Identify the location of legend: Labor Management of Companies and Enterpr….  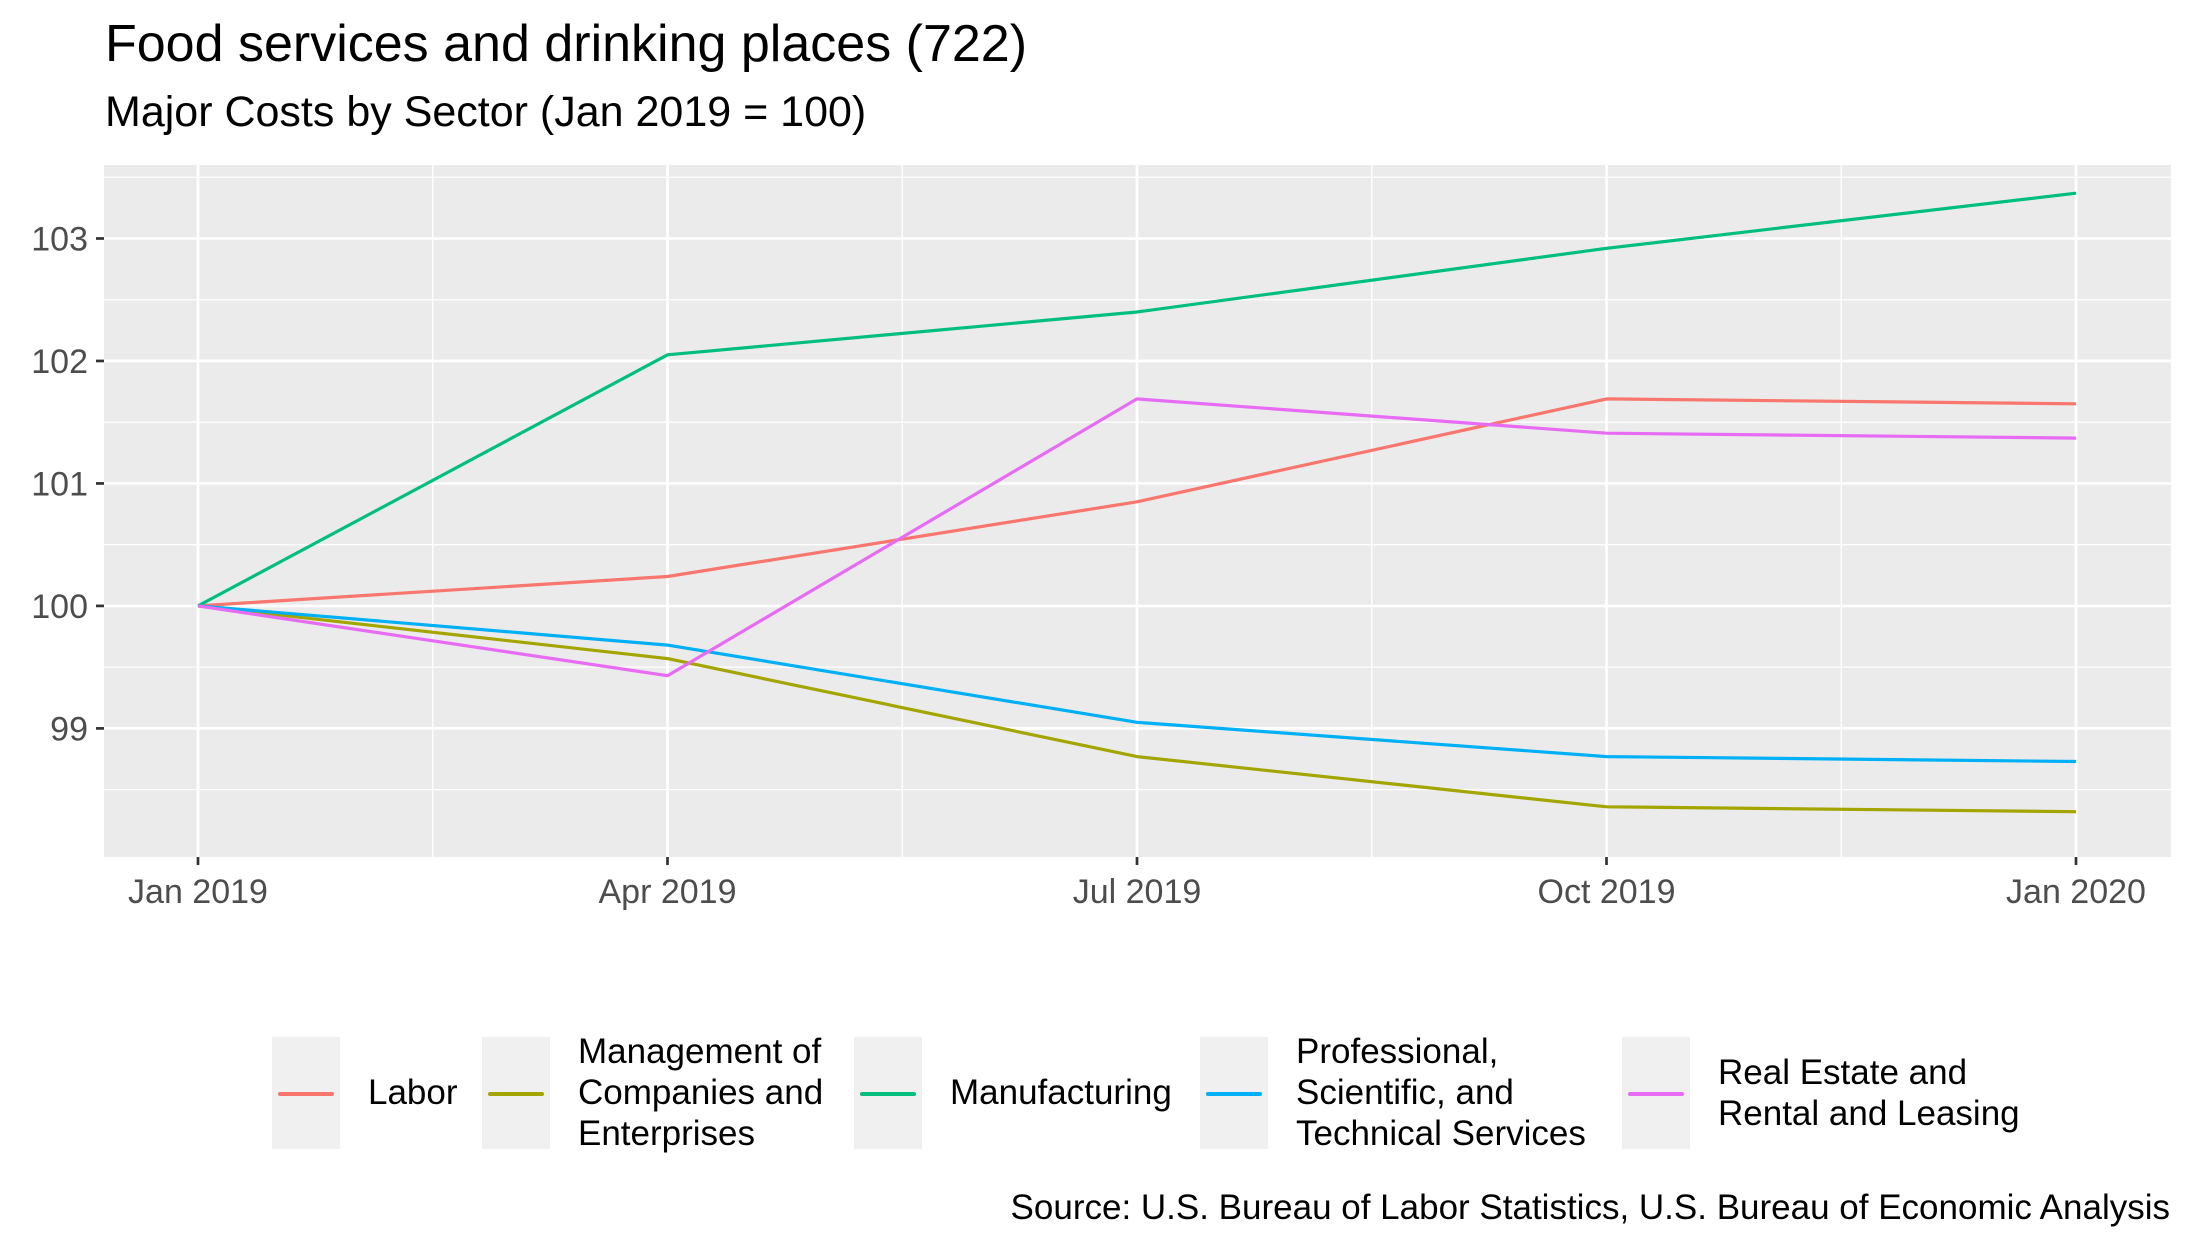
(1152, 1092).